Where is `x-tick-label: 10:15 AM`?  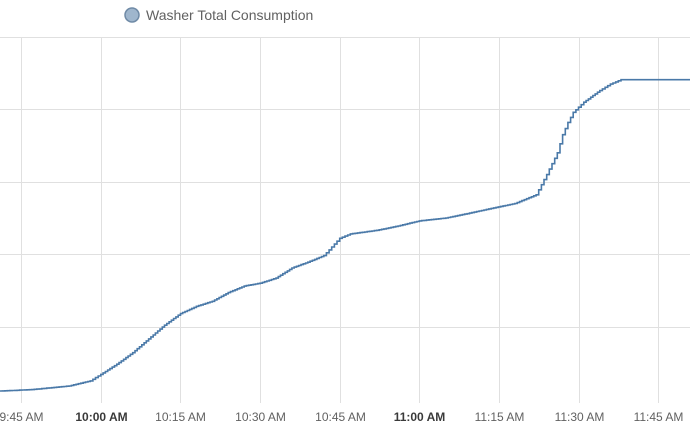 x-tick-label: 10:15 AM is located at coordinates (180, 417).